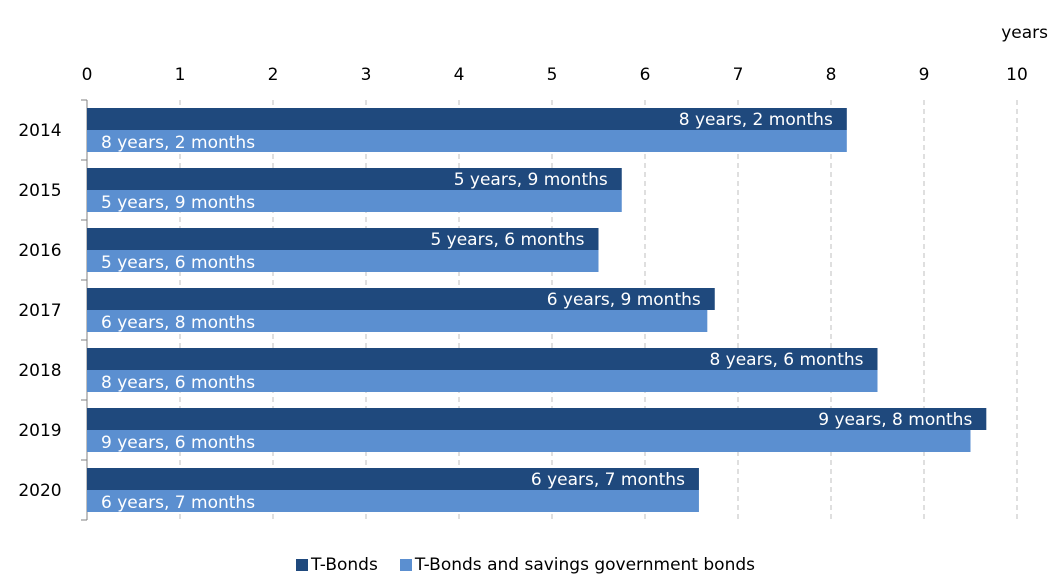 Image resolution: width=1051 pixels, height=579 pixels. What do you see at coordinates (459, 75) in the screenshot?
I see `x-tick-label: 4` at bounding box center [459, 75].